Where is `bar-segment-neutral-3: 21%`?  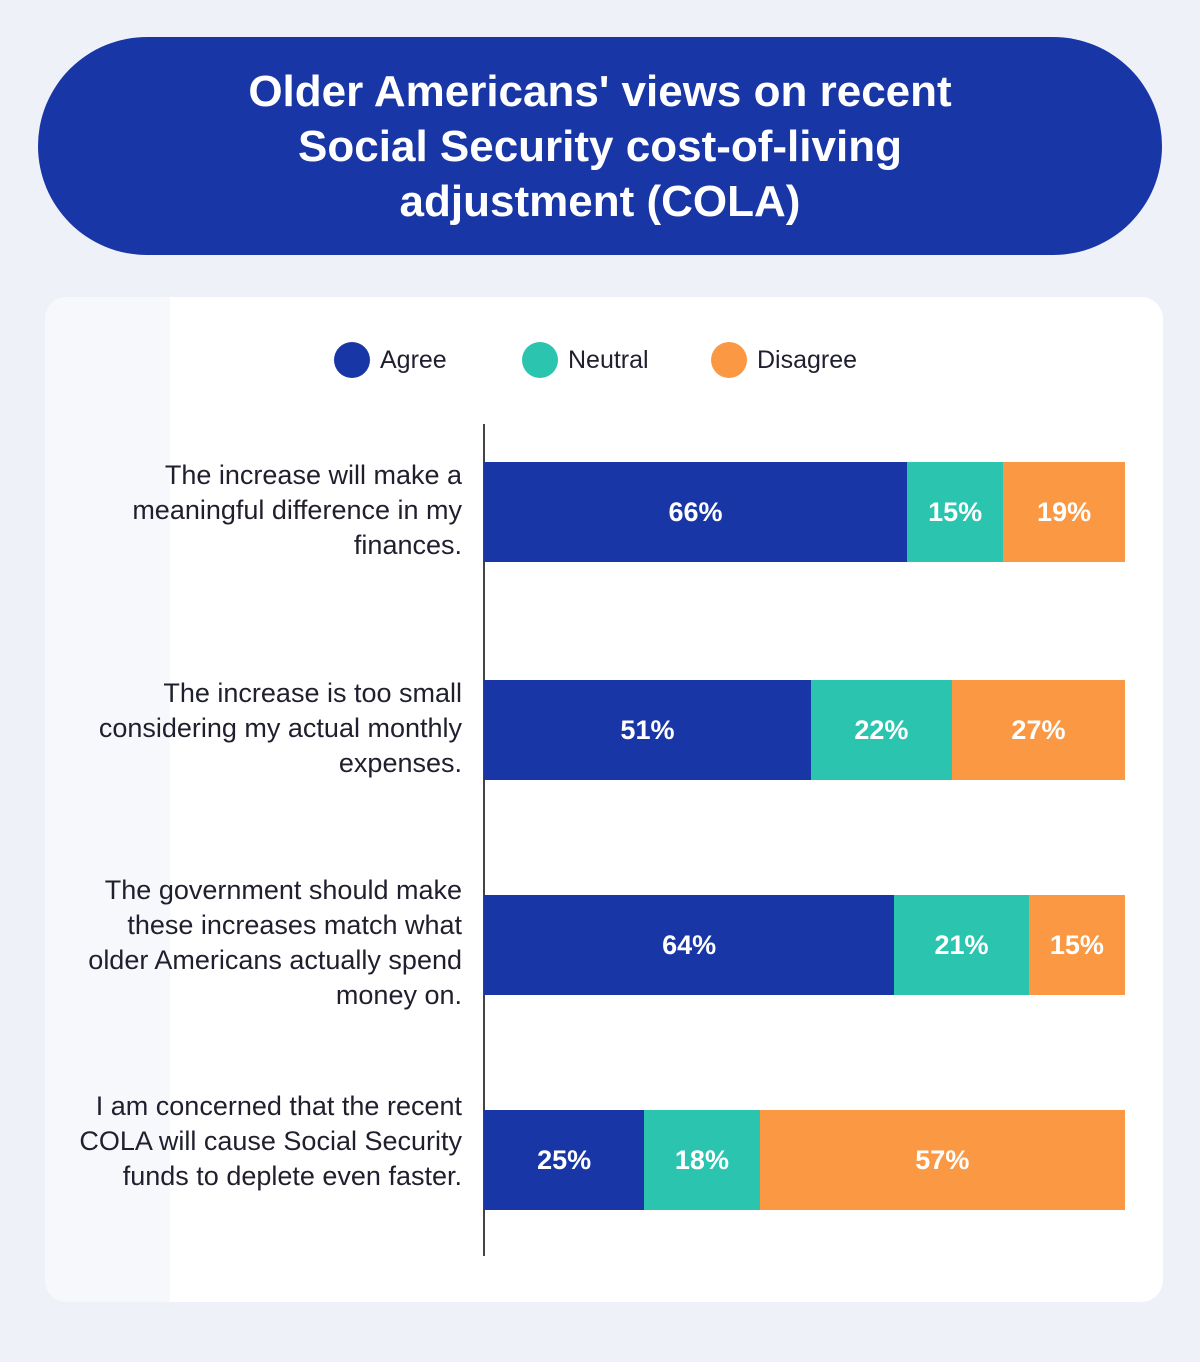 bar-segment-neutral-3: 21% is located at coordinates (961, 945).